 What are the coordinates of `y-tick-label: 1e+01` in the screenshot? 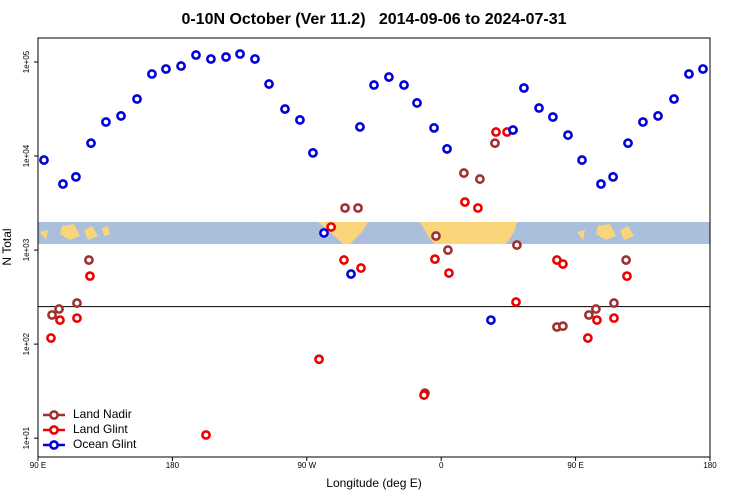 It's located at (26, 437).